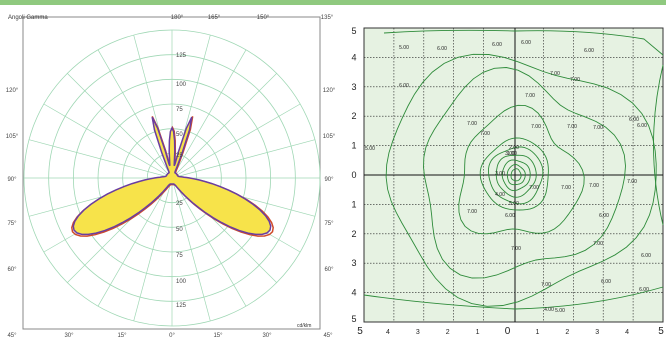  What do you see at coordinates (214, 18) in the screenshot?
I see `polar-top-angle-label: 165°` at bounding box center [214, 18].